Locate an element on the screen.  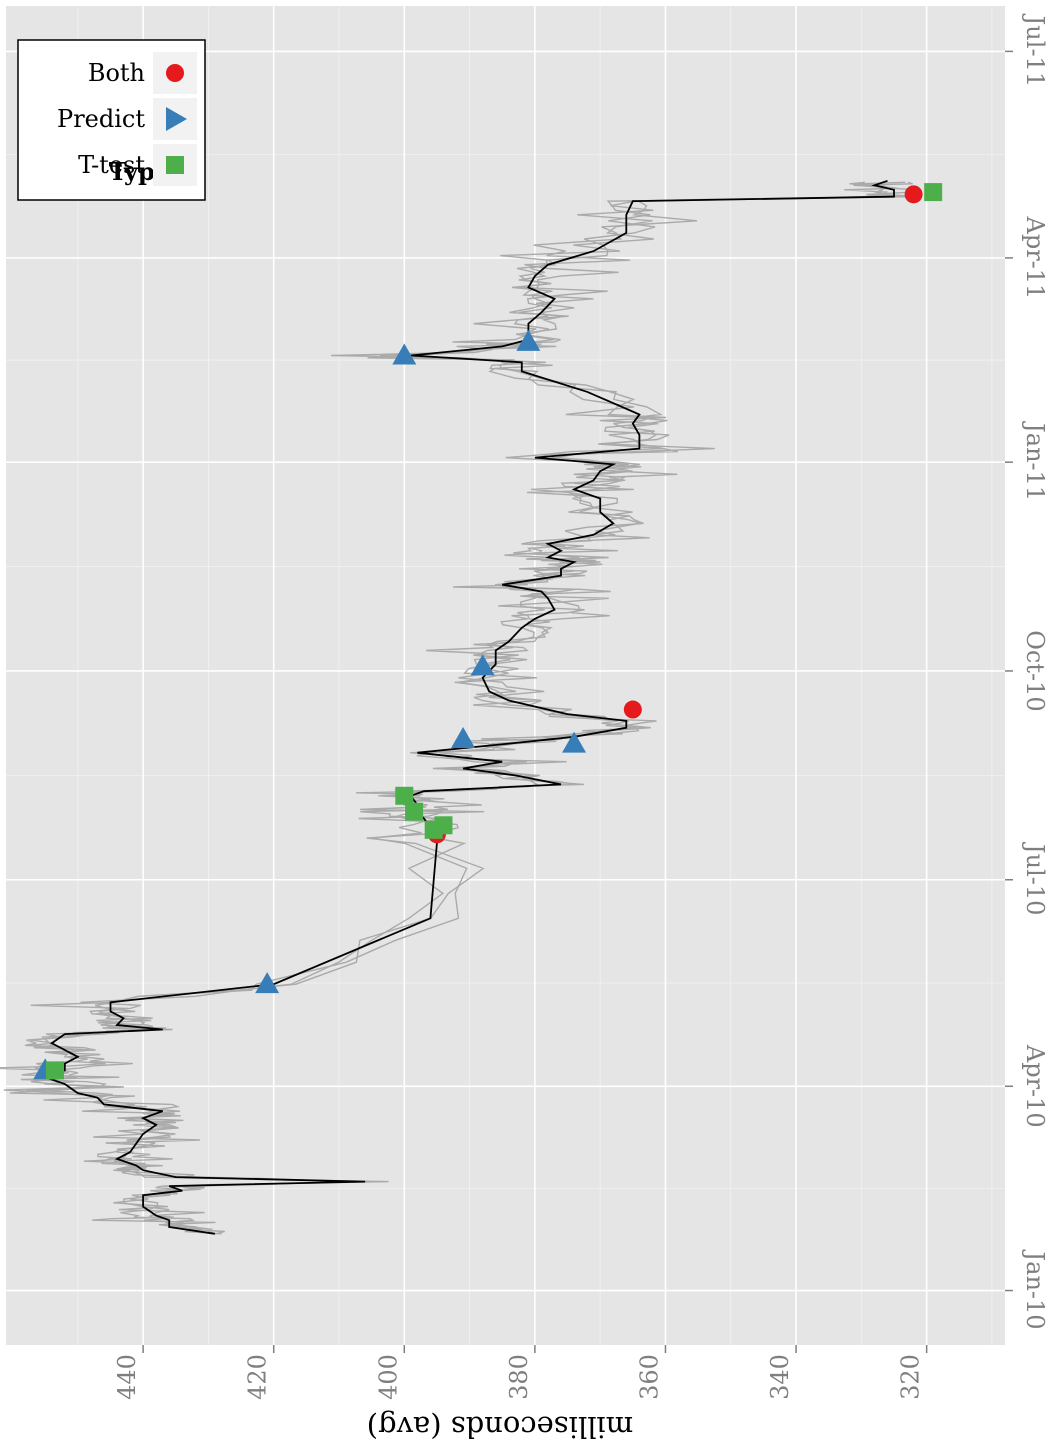
y-axis: 320 340 360 380 400 420 440 is located at coordinates (520, 1372).